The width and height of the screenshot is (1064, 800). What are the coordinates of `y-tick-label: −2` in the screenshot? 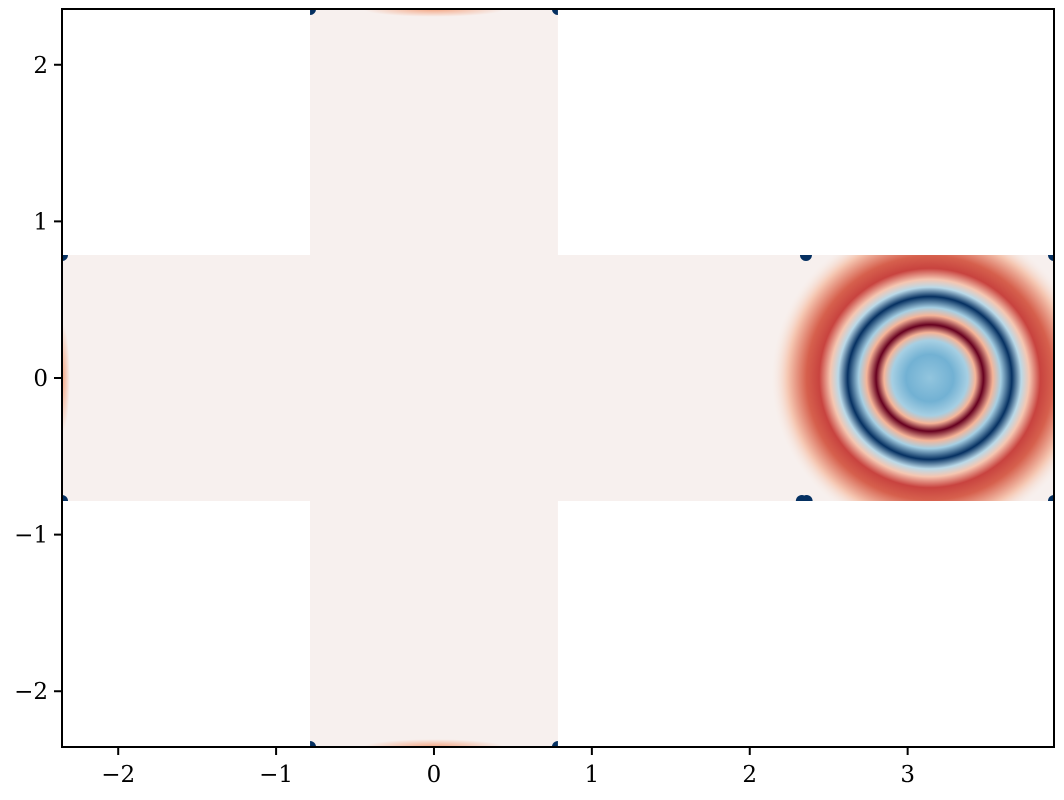 It's located at (31, 692).